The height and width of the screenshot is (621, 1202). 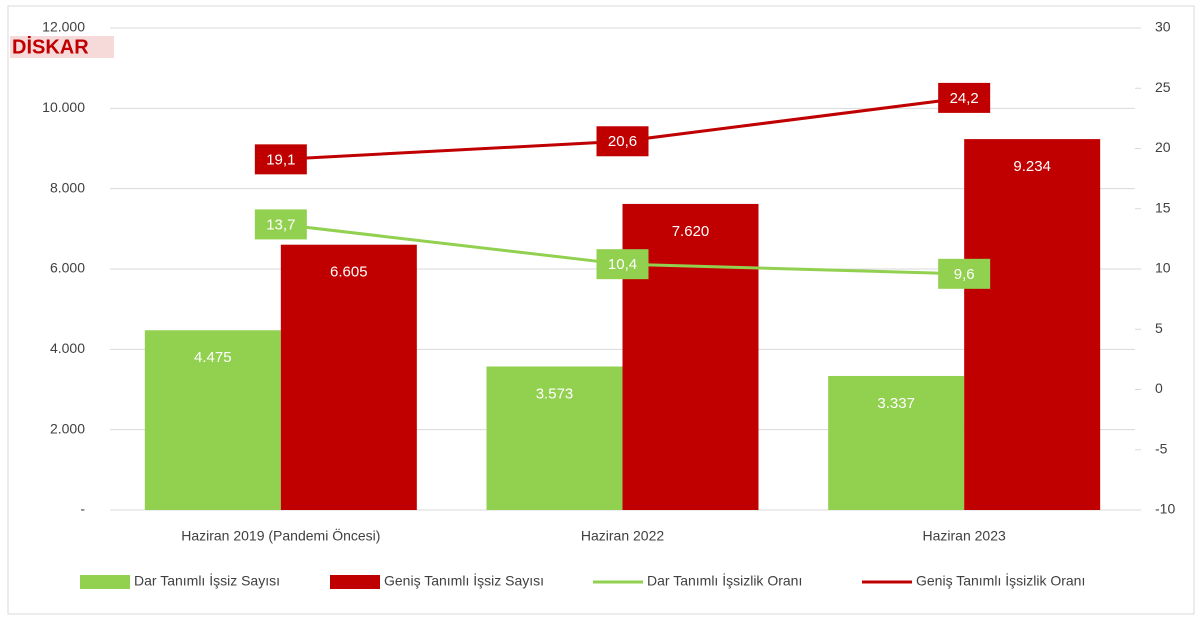 I want to click on y-tick-label: 12.000, so click(x=63, y=27).